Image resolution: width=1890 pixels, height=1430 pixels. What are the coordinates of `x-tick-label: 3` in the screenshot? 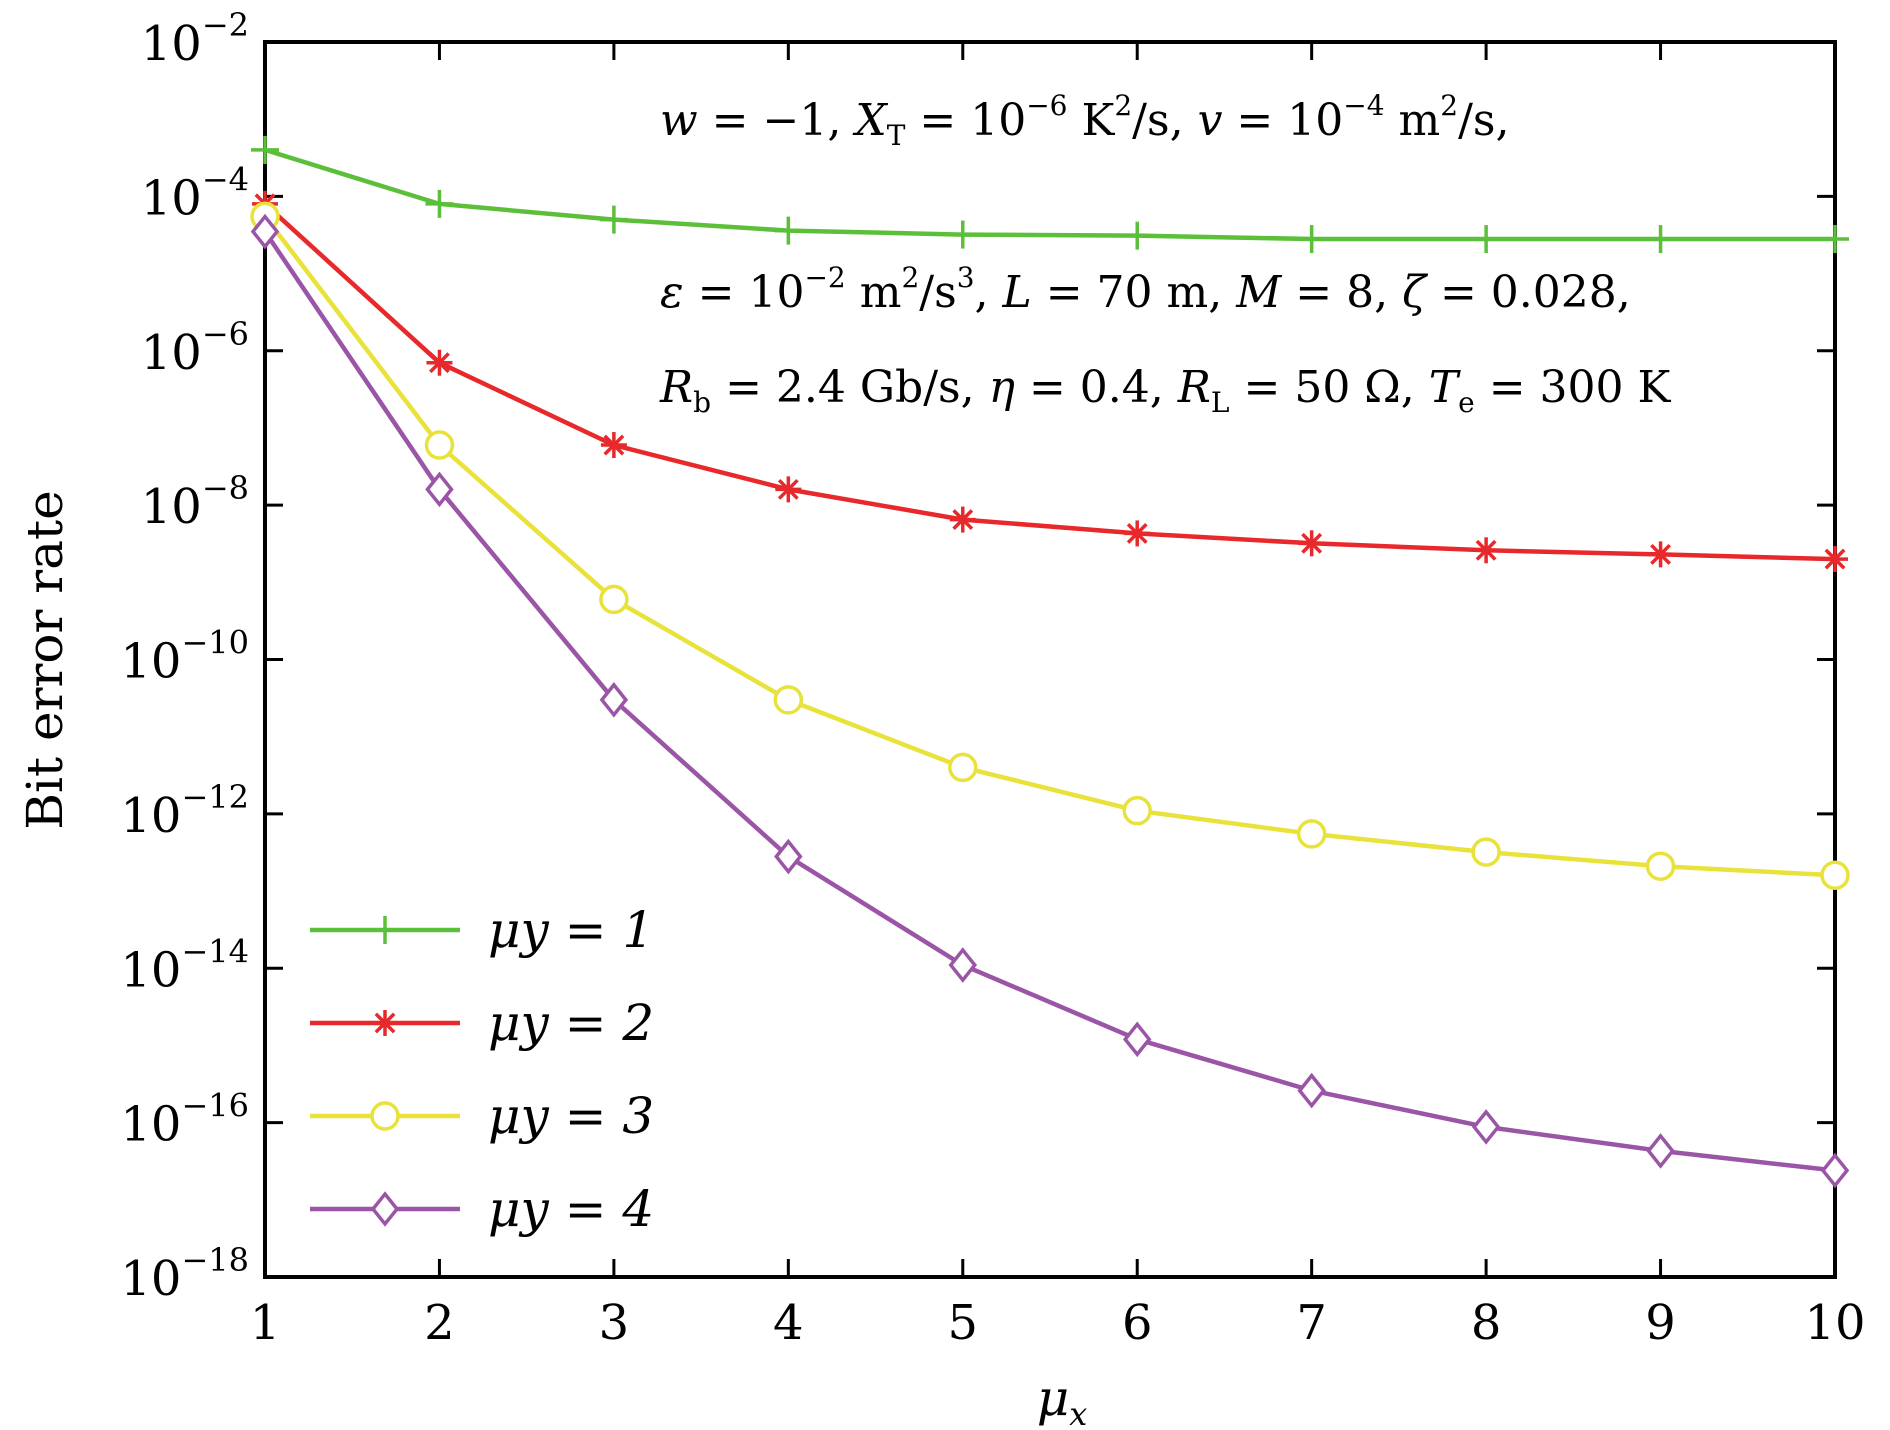 It's located at (614, 1323).